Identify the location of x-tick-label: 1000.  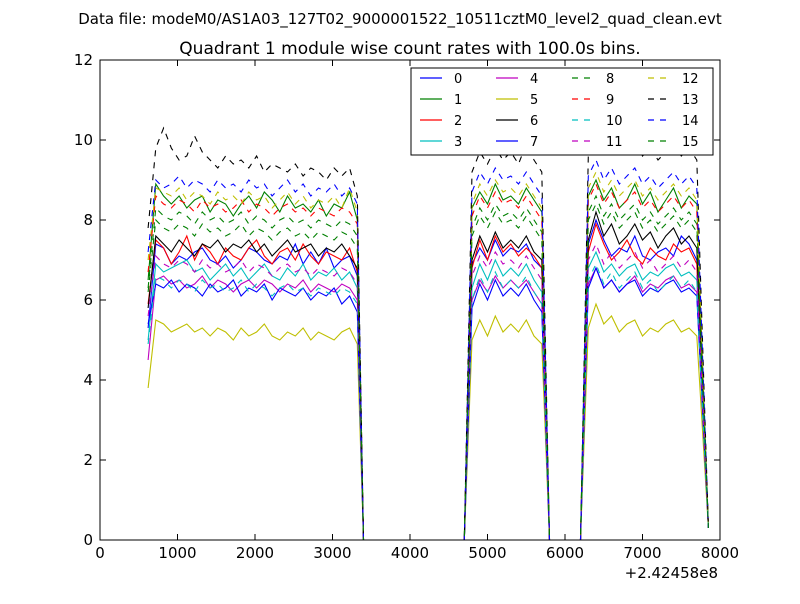
(177, 553).